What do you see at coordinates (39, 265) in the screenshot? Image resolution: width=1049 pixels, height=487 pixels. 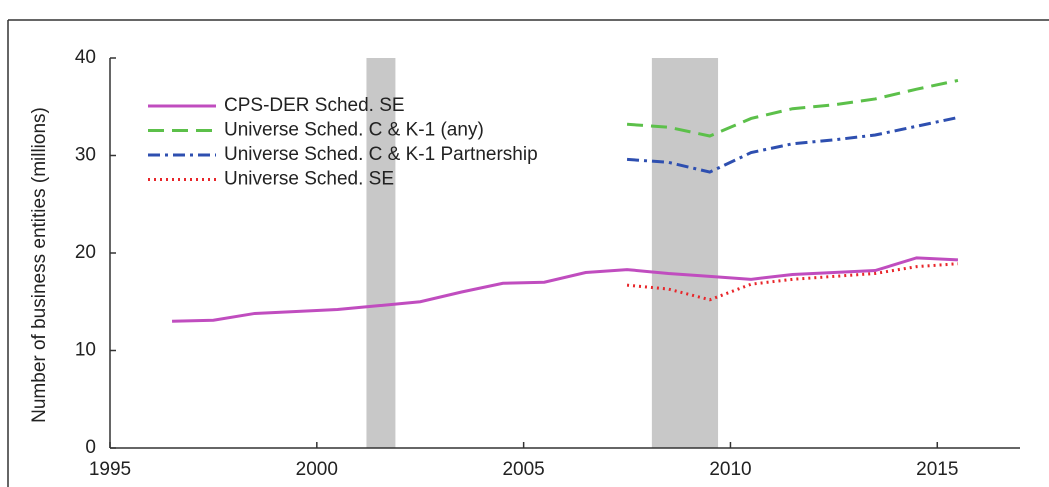 I see `y-axis-label: Number of business entities (millions)` at bounding box center [39, 265].